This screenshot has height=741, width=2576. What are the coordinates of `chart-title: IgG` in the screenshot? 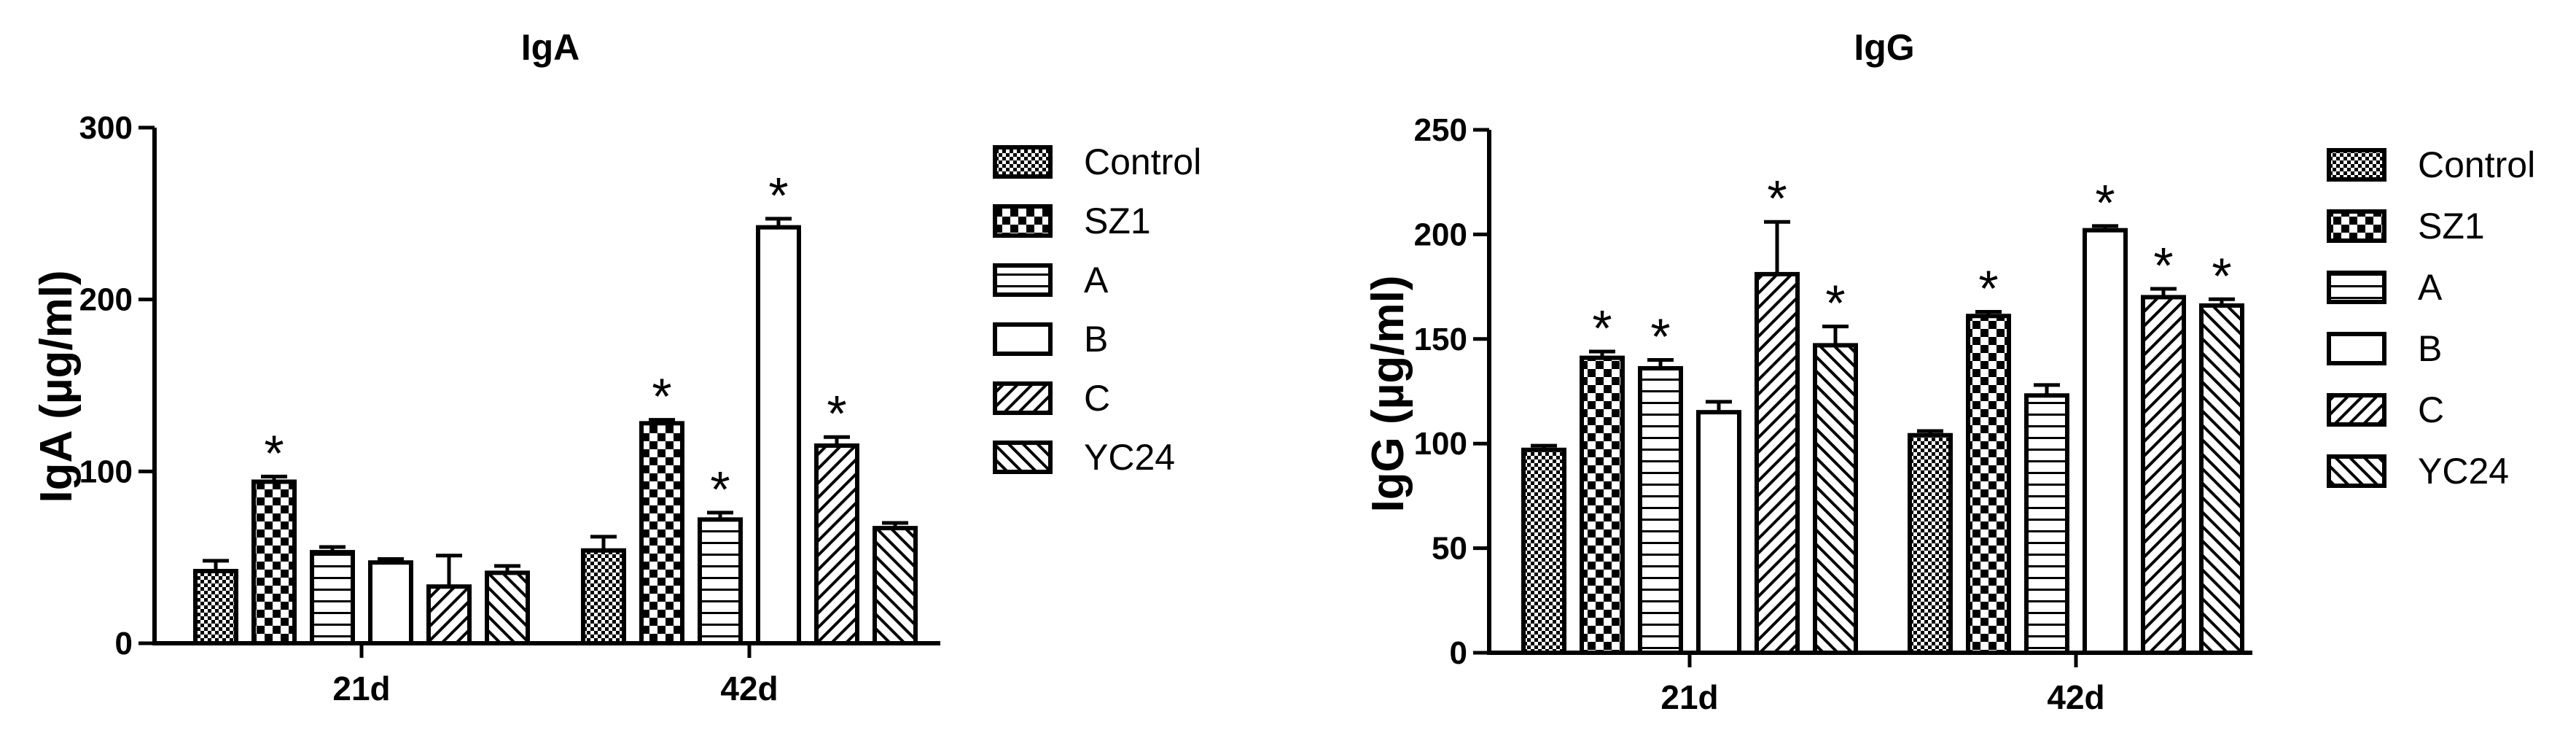 It's located at (1884, 47).